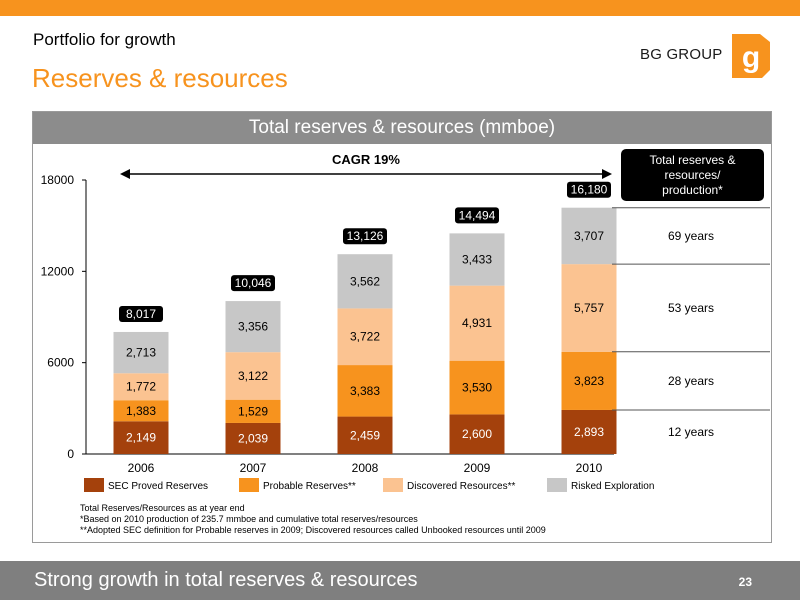  Describe the element at coordinates (58, 180) in the screenshot. I see `y-tick-label: 18000` at that location.